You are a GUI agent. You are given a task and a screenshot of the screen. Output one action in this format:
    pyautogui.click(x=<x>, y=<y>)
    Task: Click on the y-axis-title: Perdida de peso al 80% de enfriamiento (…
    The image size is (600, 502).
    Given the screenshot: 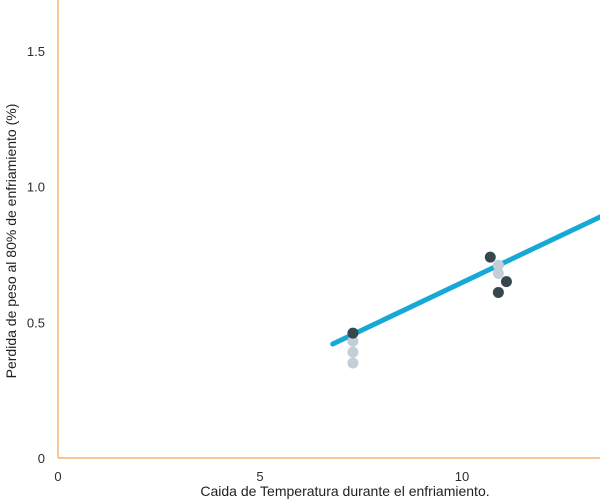 What is the action you would take?
    pyautogui.click(x=11, y=241)
    